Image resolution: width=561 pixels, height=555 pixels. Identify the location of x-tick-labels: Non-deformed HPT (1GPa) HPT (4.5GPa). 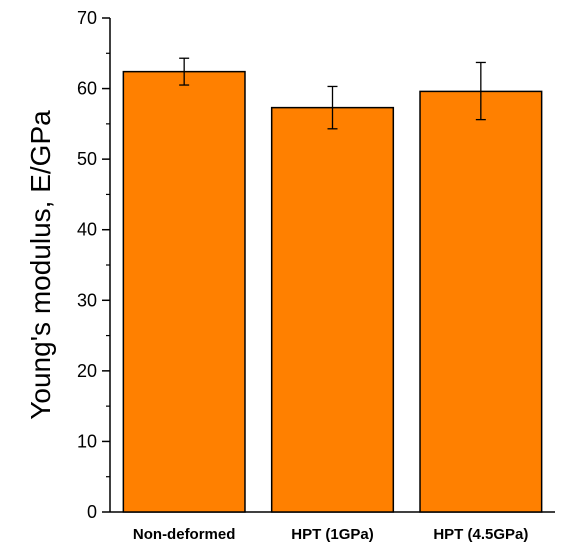
(330, 534).